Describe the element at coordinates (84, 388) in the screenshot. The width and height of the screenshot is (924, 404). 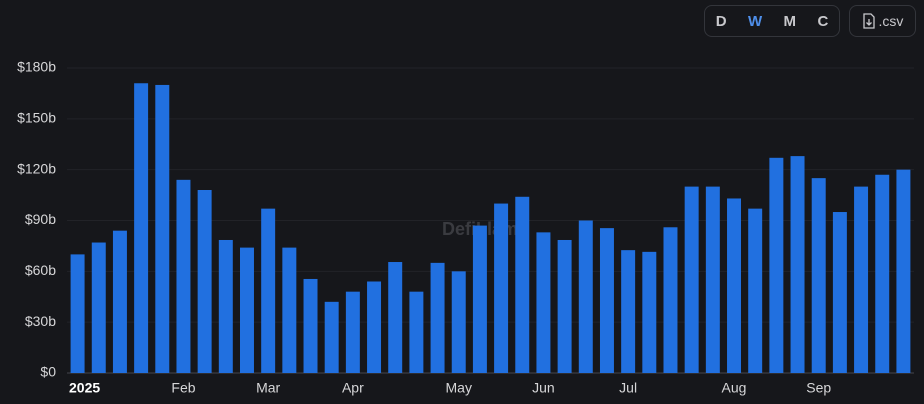
I see `x-tick-label: 2025` at that location.